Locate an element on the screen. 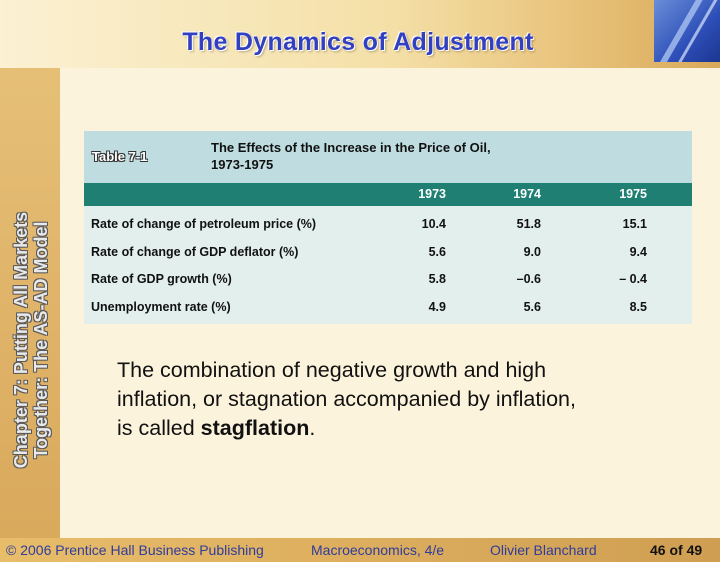  table-number: Table 7-1 is located at coordinates (120, 156).